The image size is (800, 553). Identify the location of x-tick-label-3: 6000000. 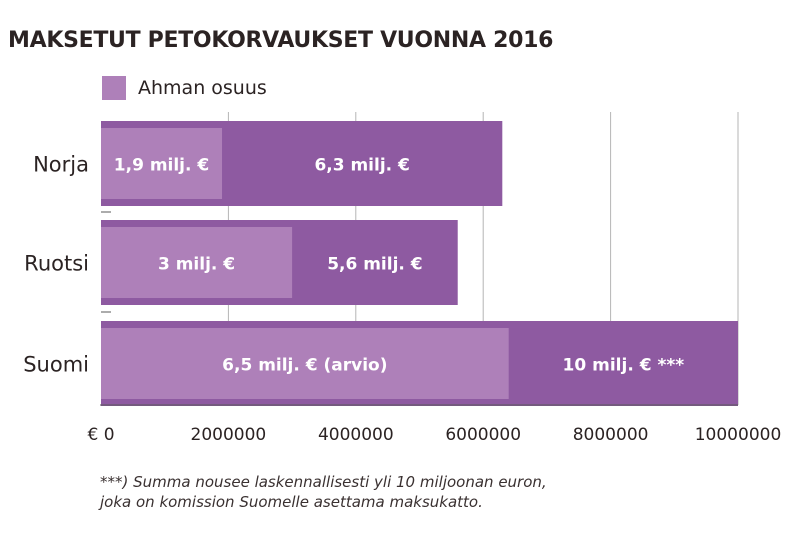
(483, 435).